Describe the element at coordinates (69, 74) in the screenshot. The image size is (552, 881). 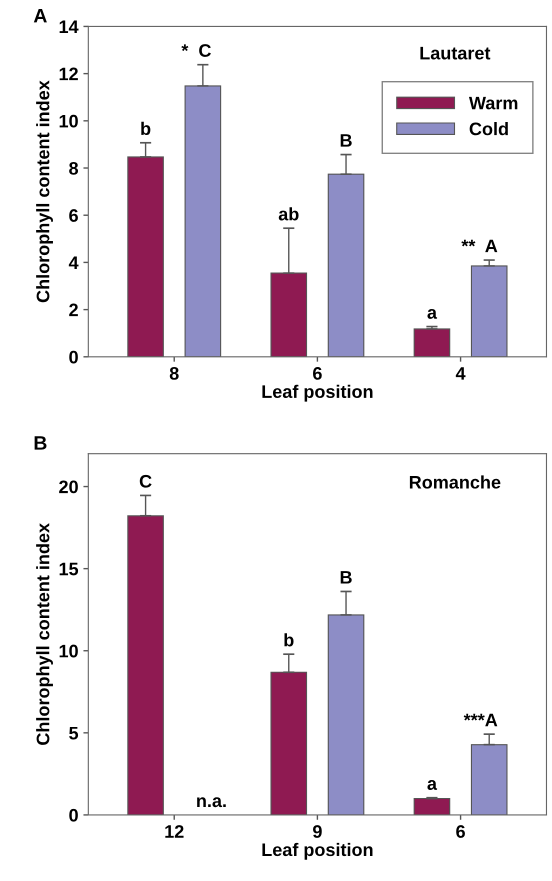
I see `y-tick-label: 12` at that location.